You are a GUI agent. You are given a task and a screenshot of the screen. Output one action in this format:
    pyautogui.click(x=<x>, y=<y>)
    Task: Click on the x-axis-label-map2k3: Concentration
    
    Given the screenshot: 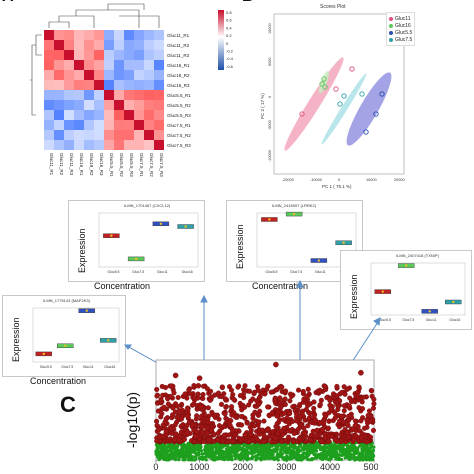 What is the action you would take?
    pyautogui.click(x=58, y=381)
    